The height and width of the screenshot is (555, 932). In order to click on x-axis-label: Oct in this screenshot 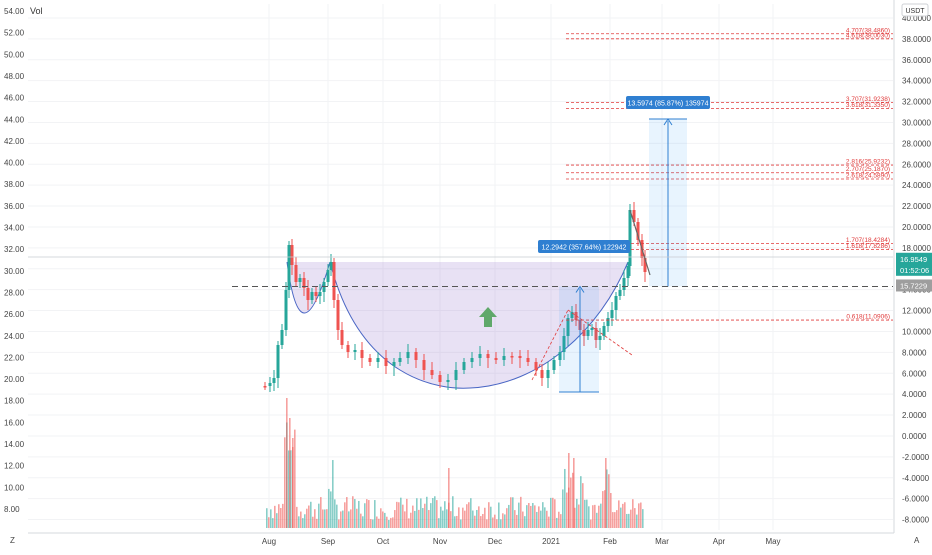, I will do `click(383, 541)`.